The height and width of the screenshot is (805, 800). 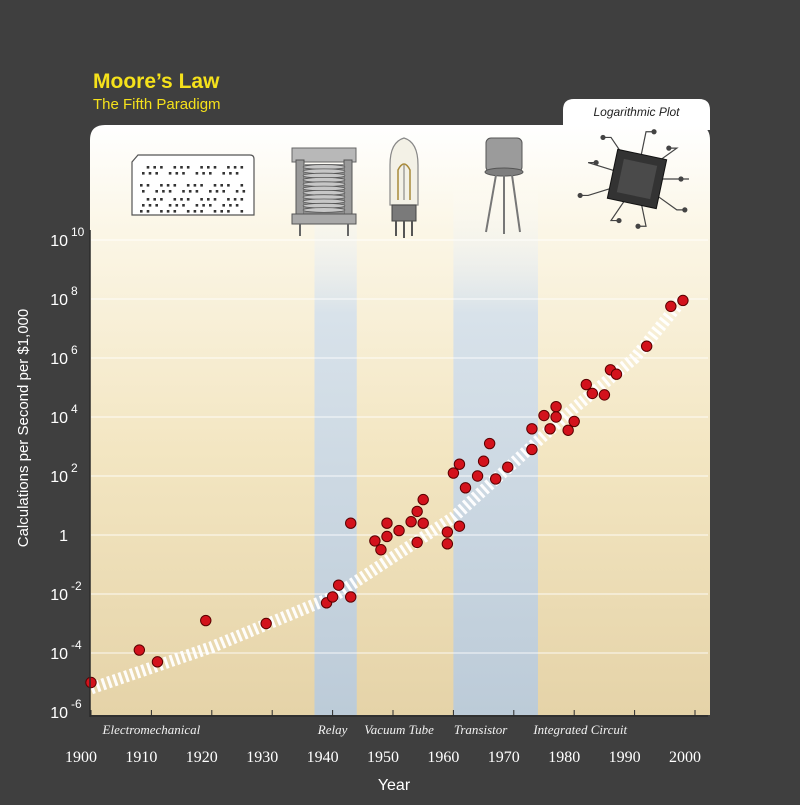 What do you see at coordinates (685, 757) in the screenshot?
I see `x-tick-label: 2000` at bounding box center [685, 757].